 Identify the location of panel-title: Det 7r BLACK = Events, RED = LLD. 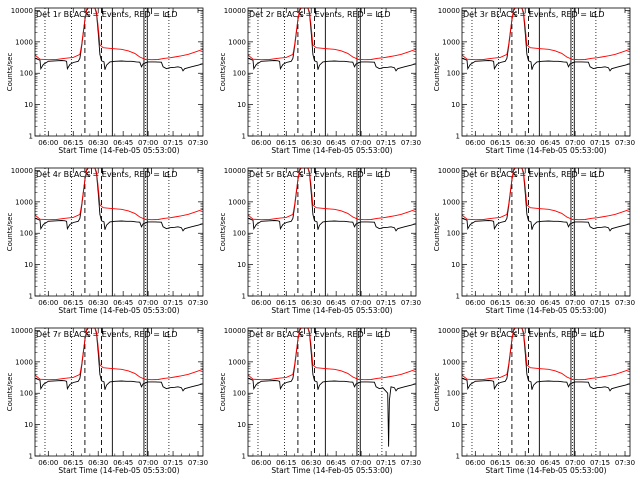
(107, 334).